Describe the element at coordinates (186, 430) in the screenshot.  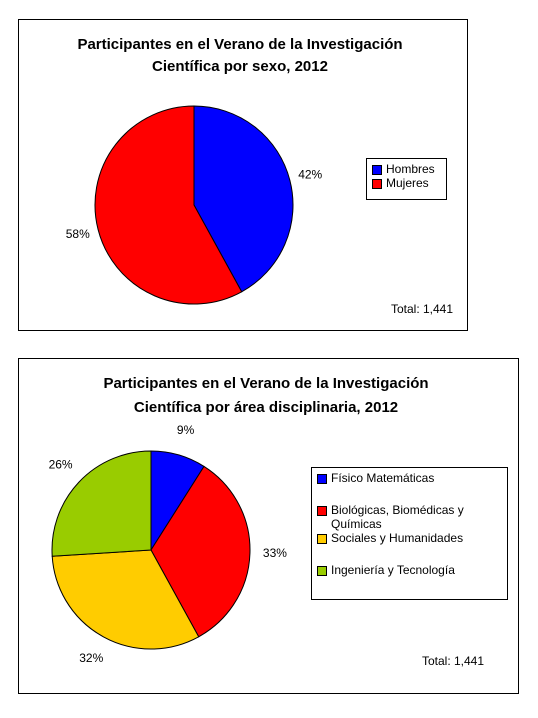
I see `data-label: 9%` at that location.